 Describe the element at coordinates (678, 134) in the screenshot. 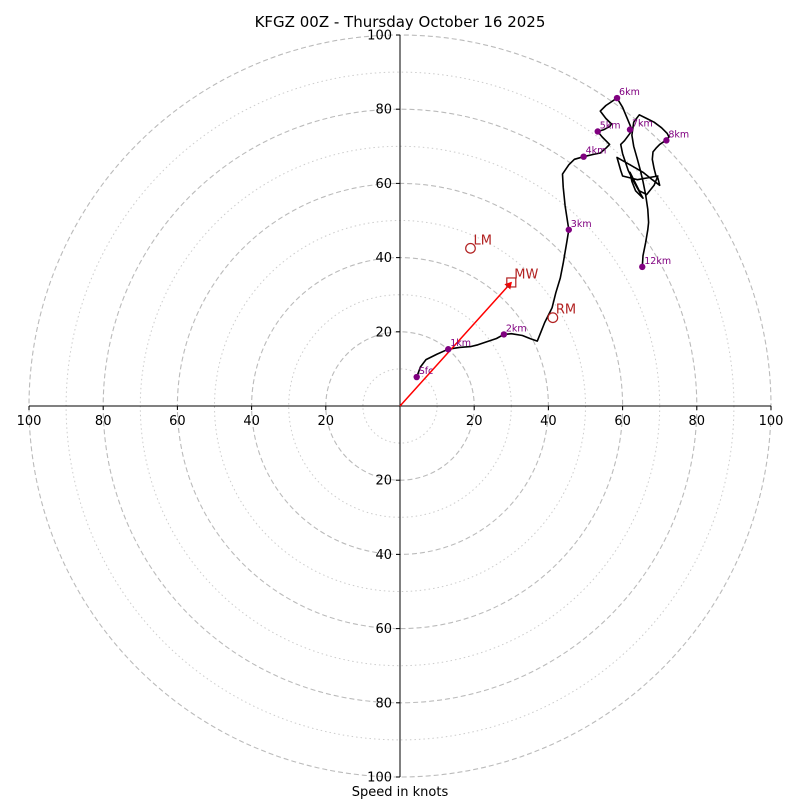

I see `height-label-8km: 8km` at that location.